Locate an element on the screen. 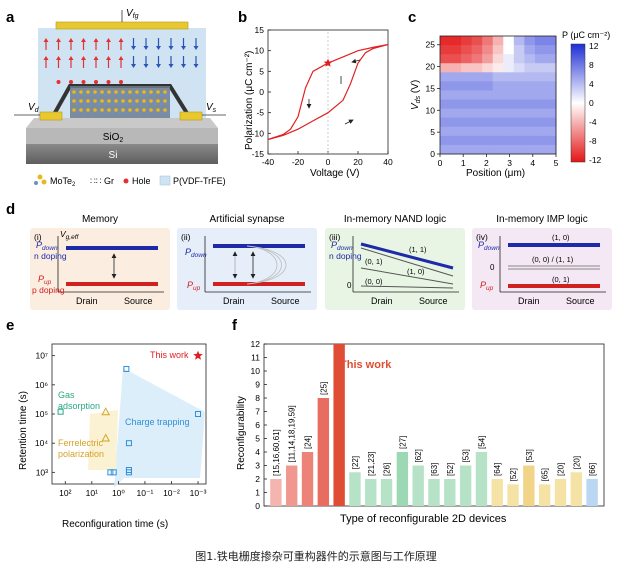  y-tick-label: -15 is located at coordinates (258, 154).